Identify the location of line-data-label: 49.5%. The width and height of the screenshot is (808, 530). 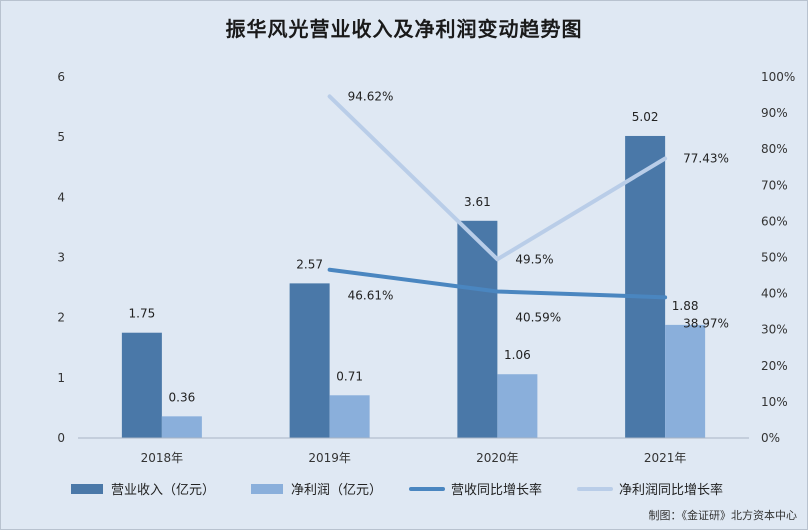
(534, 259).